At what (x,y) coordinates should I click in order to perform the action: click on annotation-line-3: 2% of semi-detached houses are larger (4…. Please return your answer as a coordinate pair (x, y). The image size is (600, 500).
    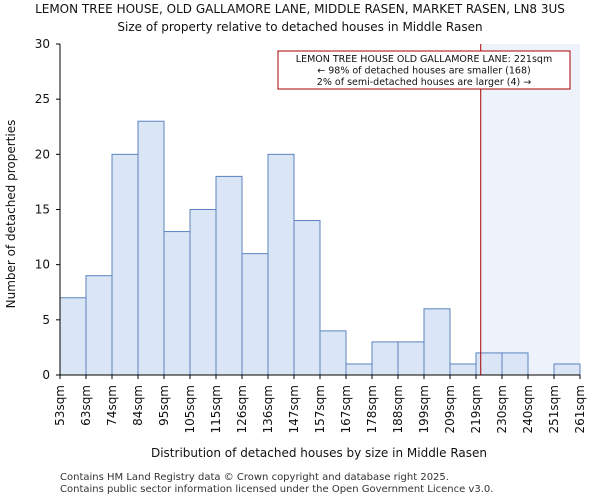
    Looking at the image, I should click on (424, 82).